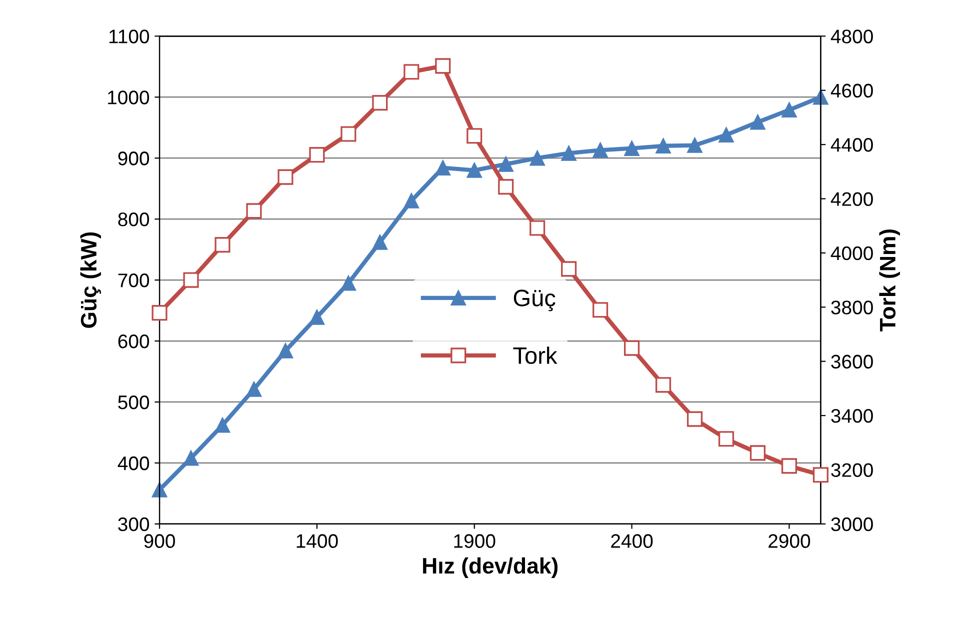  I want to click on y2-tick-label: 4000, so click(851, 253).